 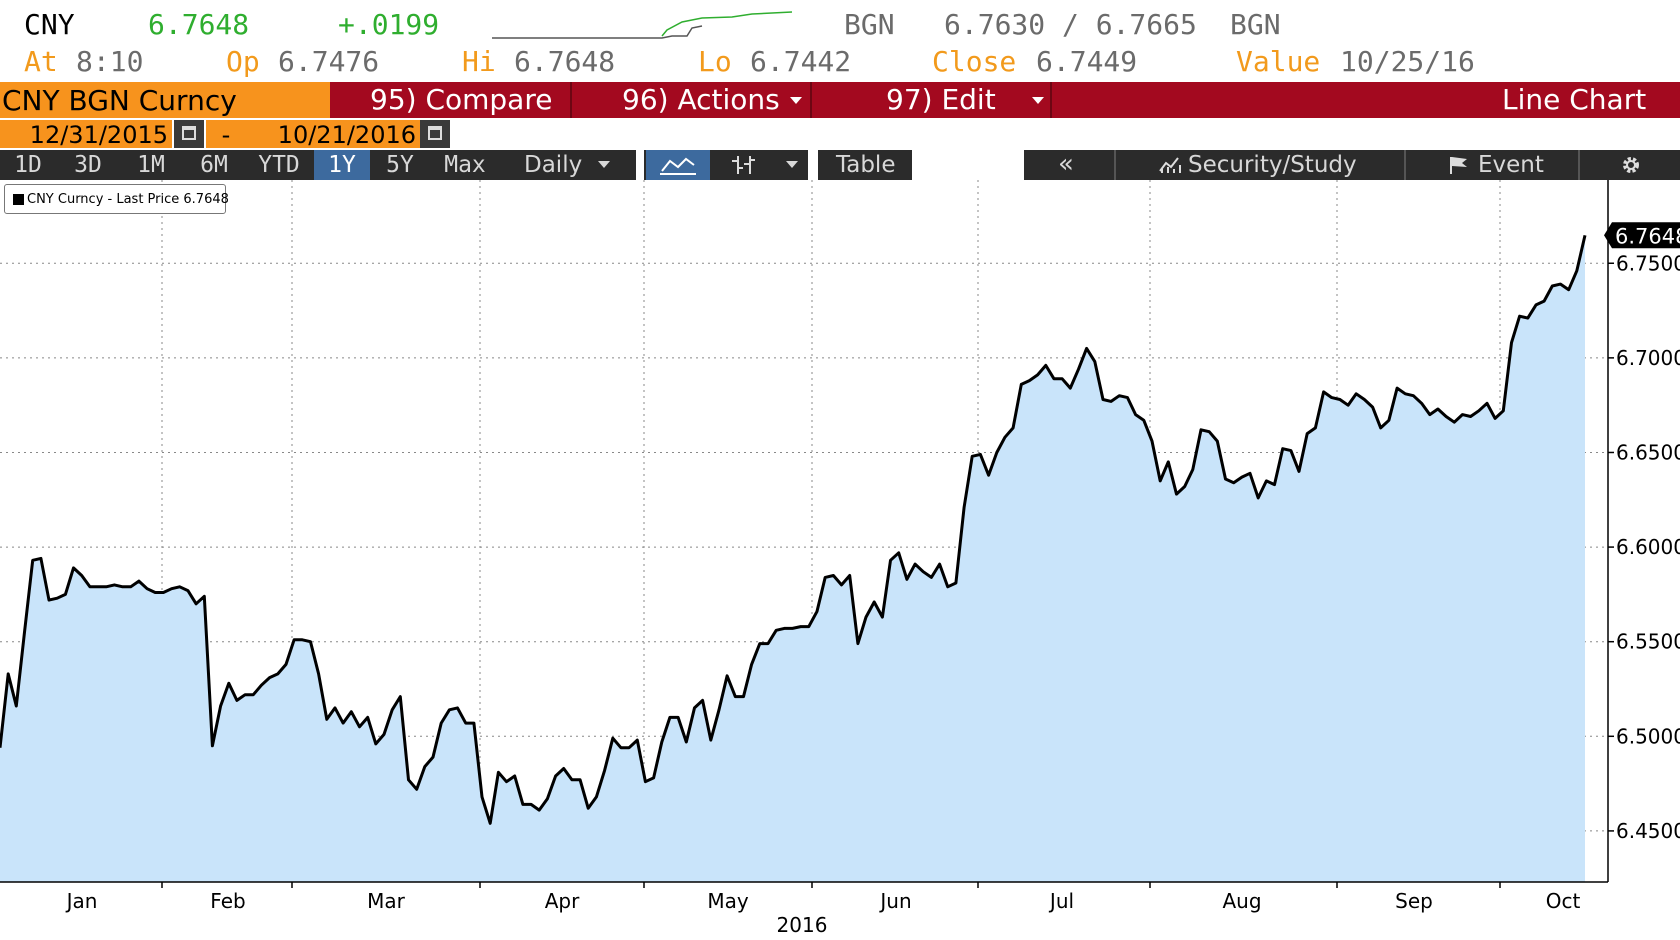 What do you see at coordinates (941, 99) in the screenshot?
I see `edit-menu: 97) Edit` at bounding box center [941, 99].